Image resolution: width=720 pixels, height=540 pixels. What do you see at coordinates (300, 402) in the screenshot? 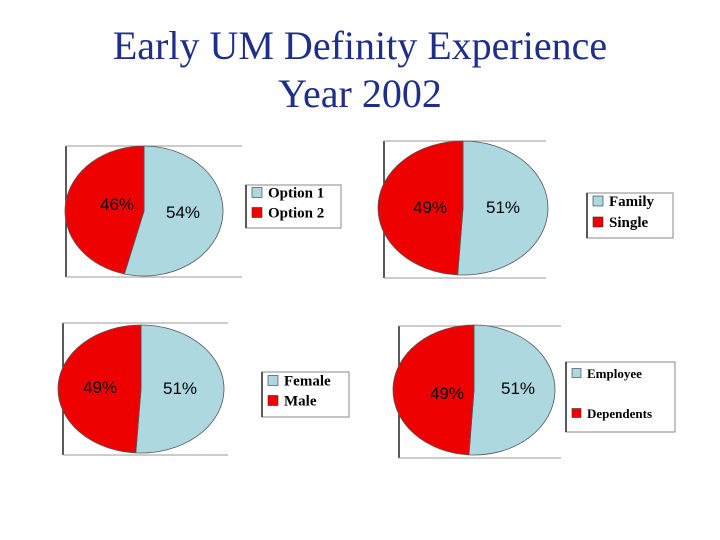
I see `legend-label: Male` at bounding box center [300, 402].